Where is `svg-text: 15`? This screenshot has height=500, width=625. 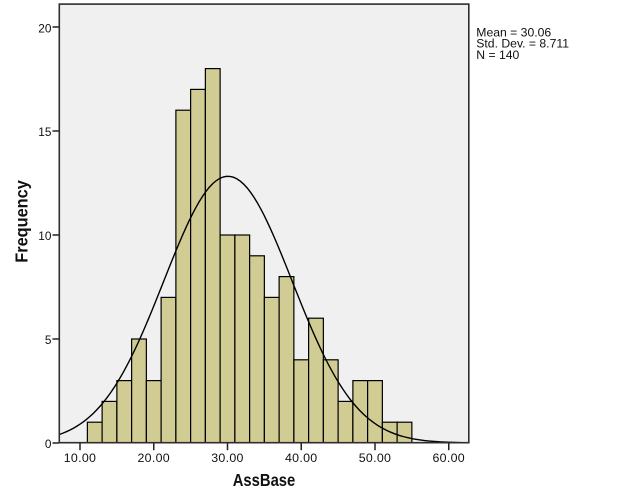
svg-text: 15 is located at coordinates (45, 132).